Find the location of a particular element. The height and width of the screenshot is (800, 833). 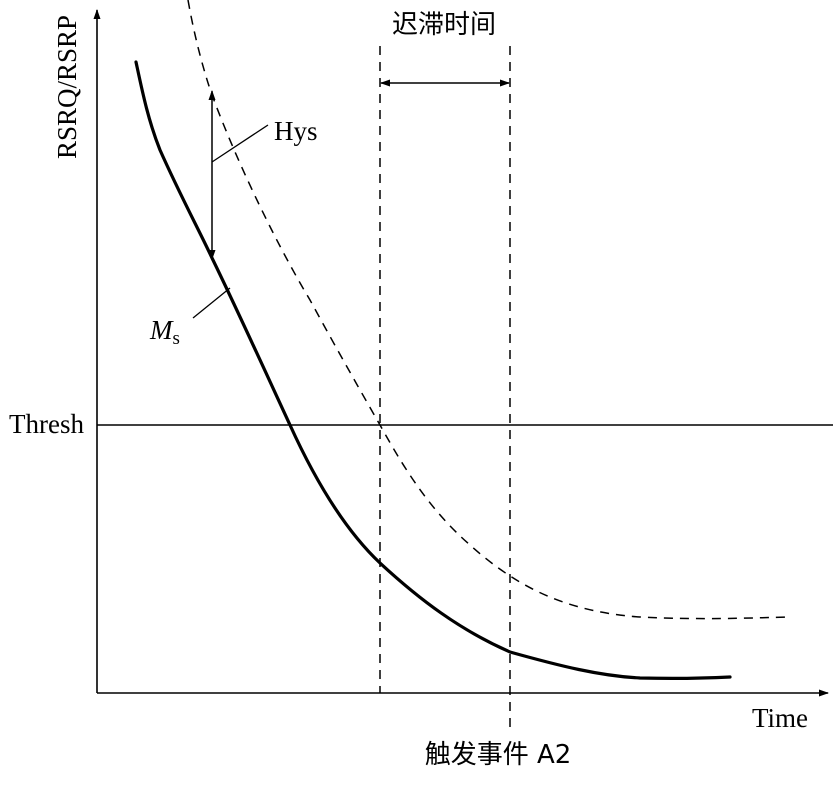

y-axis-label: RSRQ/RSRP is located at coordinates (67, 87).